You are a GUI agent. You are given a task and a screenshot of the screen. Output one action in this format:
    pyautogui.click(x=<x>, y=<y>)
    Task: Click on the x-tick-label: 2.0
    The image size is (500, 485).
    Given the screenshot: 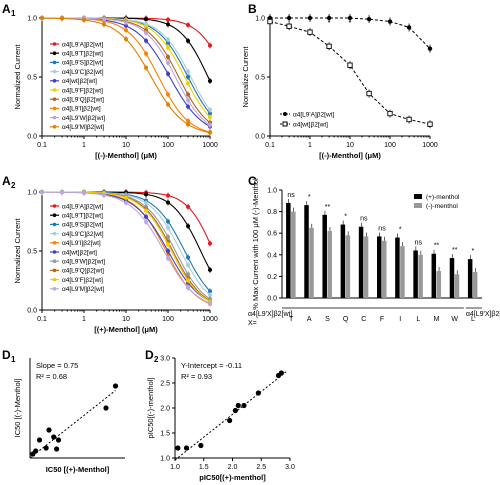 What is the action you would take?
    pyautogui.click(x=233, y=467)
    